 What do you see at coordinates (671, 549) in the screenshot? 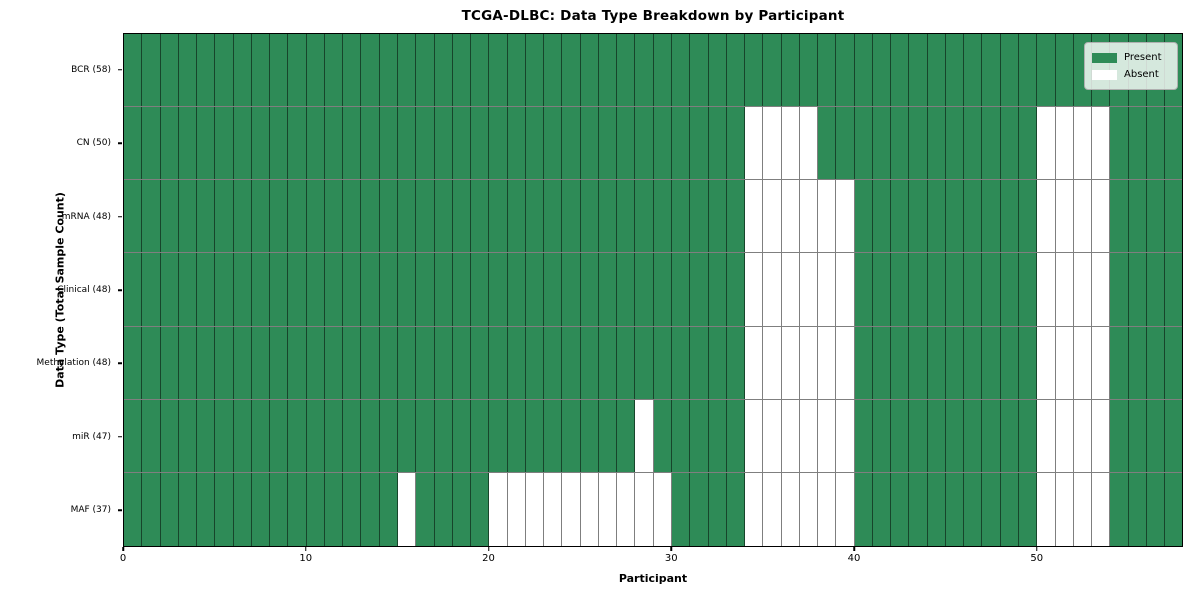
I see `x-tick-mark` at bounding box center [671, 549].